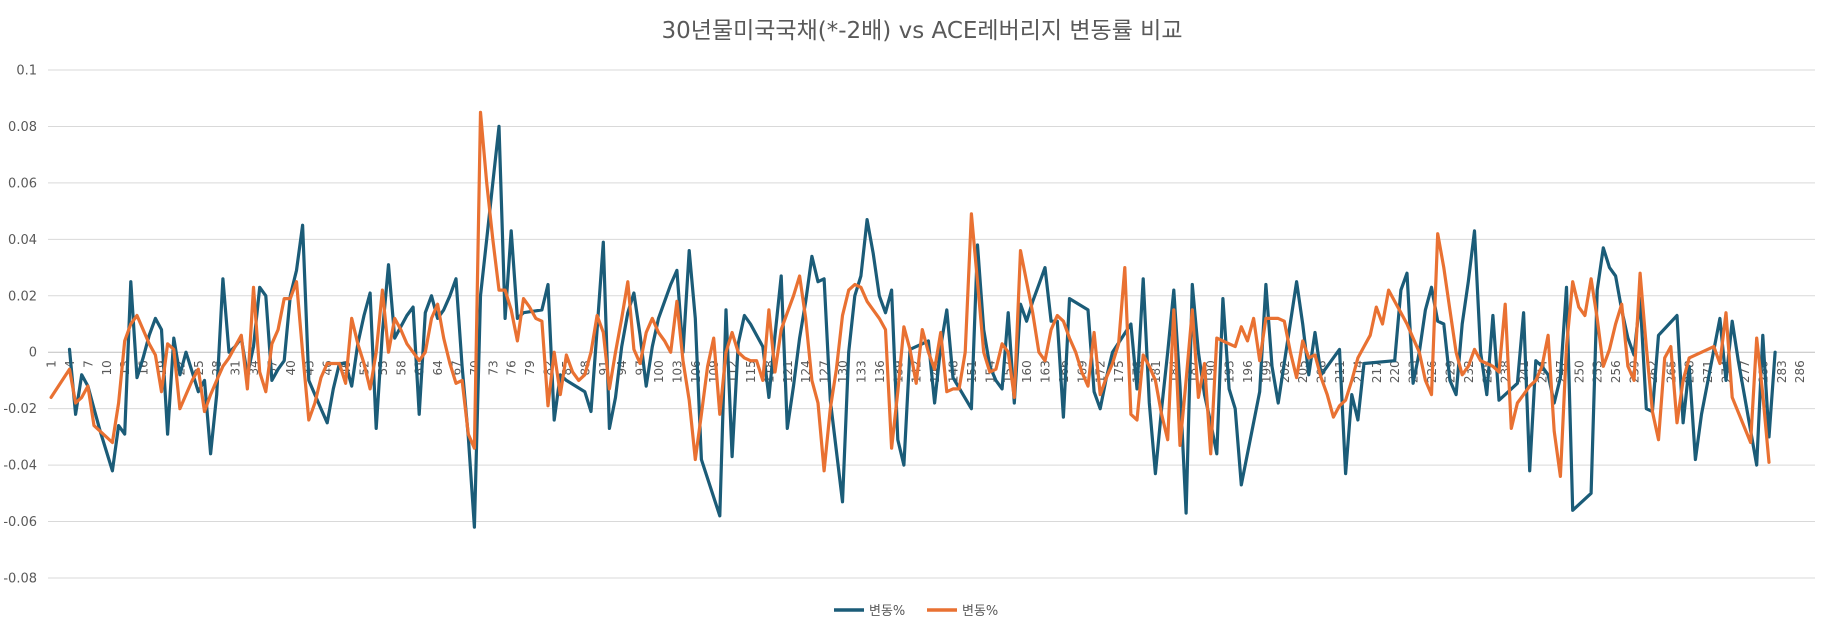 The image size is (1825, 625). Describe the element at coordinates (20, 579) in the screenshot. I see `y-tick-label: -0.08` at that location.